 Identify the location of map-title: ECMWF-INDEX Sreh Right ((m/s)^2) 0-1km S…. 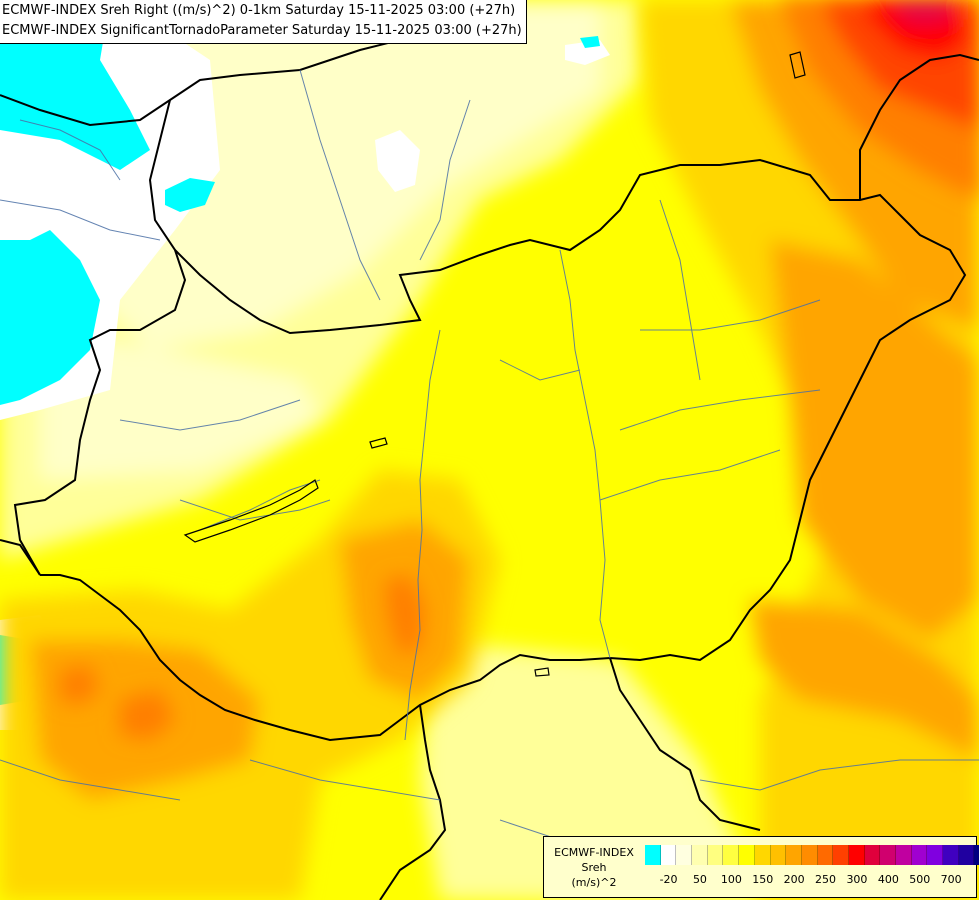
(263, 22).